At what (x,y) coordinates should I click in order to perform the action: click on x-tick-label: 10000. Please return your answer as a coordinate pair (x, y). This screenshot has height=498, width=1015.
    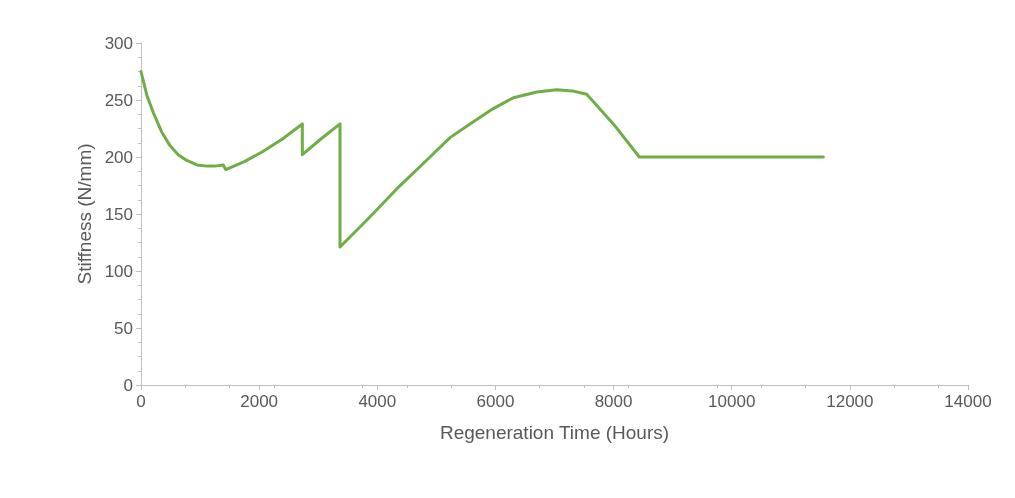
    Looking at the image, I should click on (732, 401).